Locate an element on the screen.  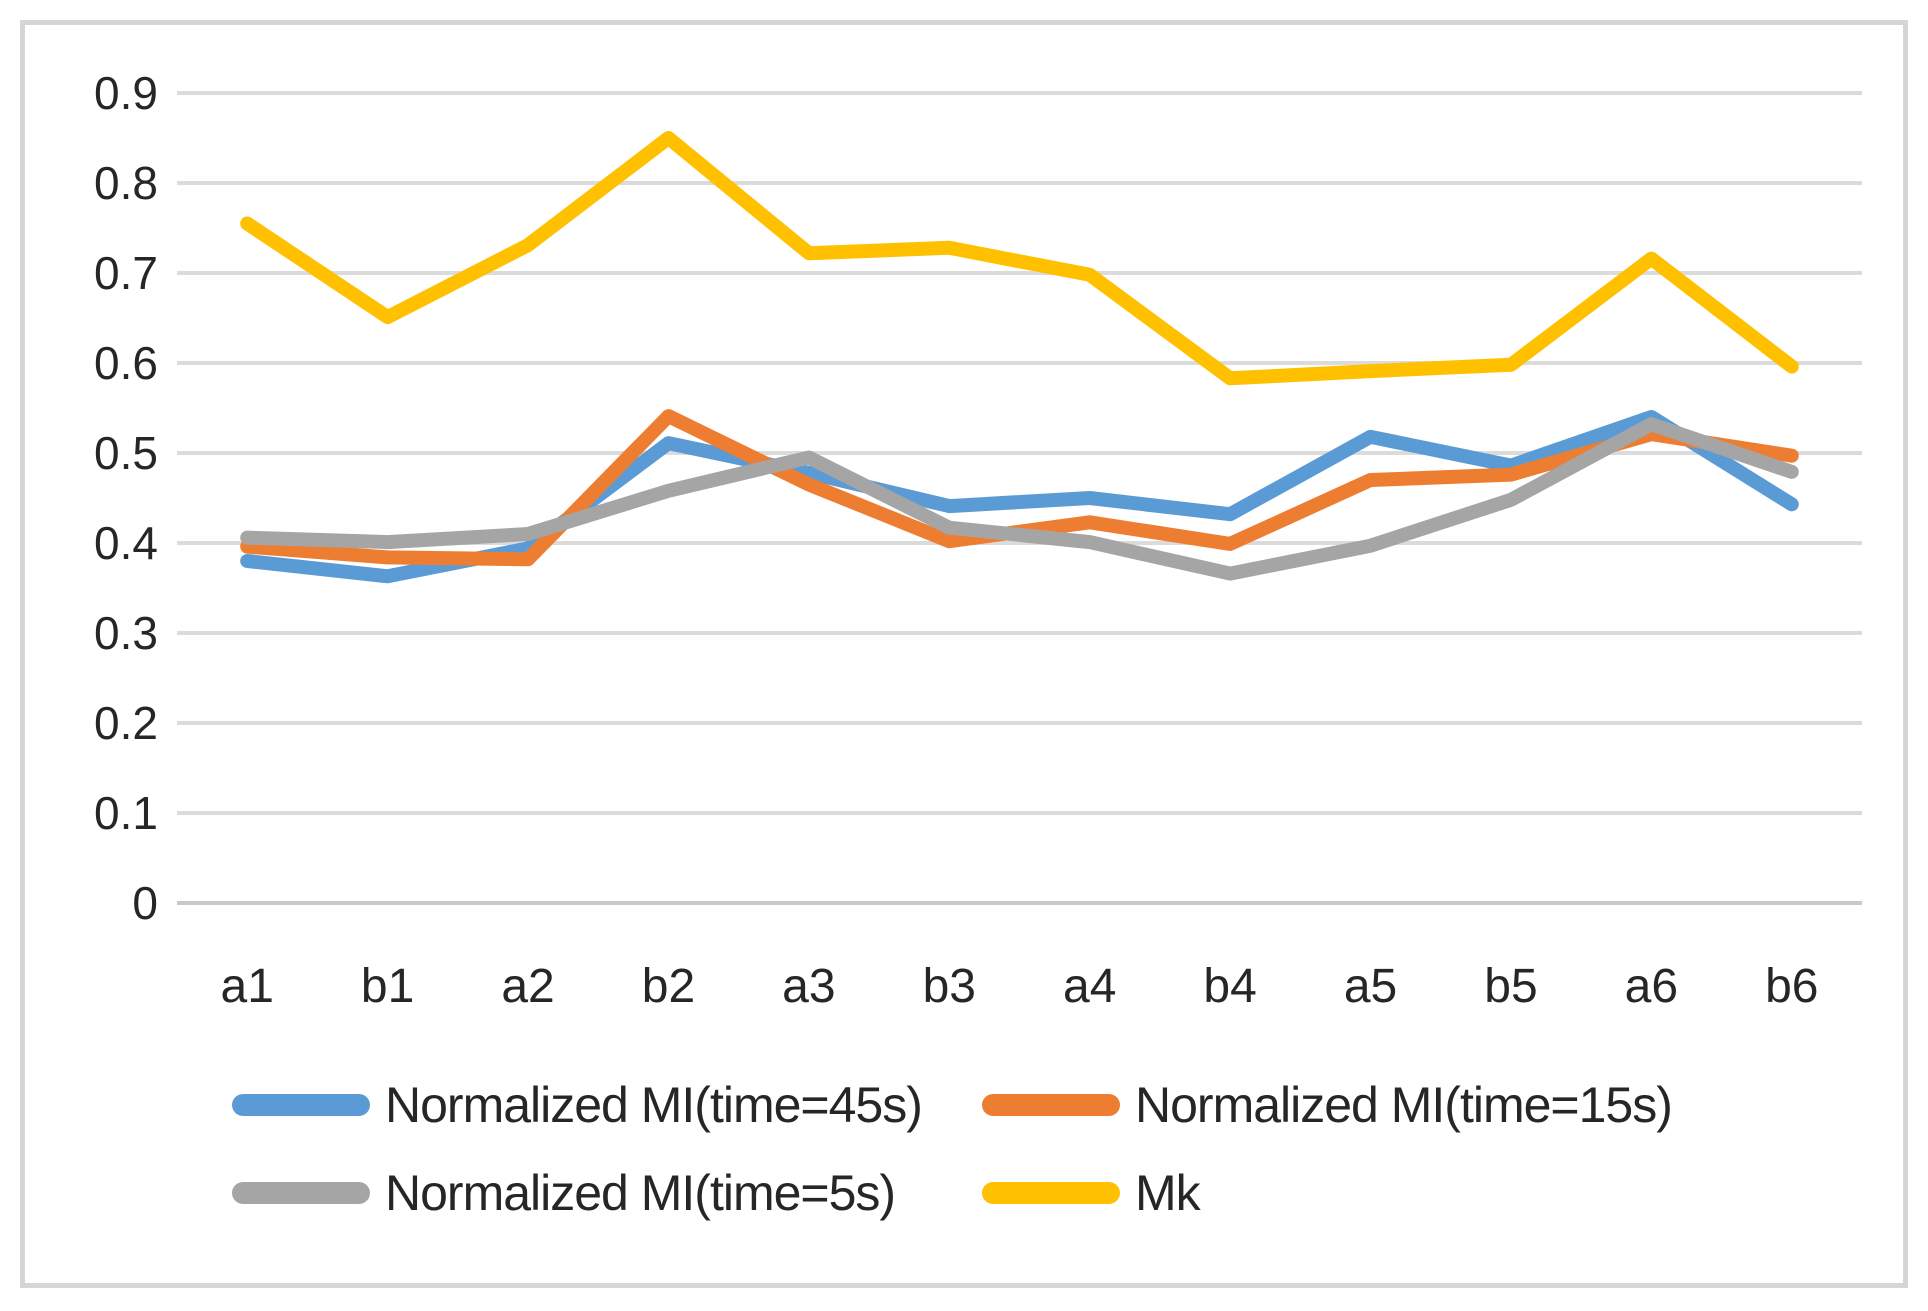
legend-label-normalized-mi-time-45s: Normalized MI(time=45s) is located at coordinates (654, 1105).